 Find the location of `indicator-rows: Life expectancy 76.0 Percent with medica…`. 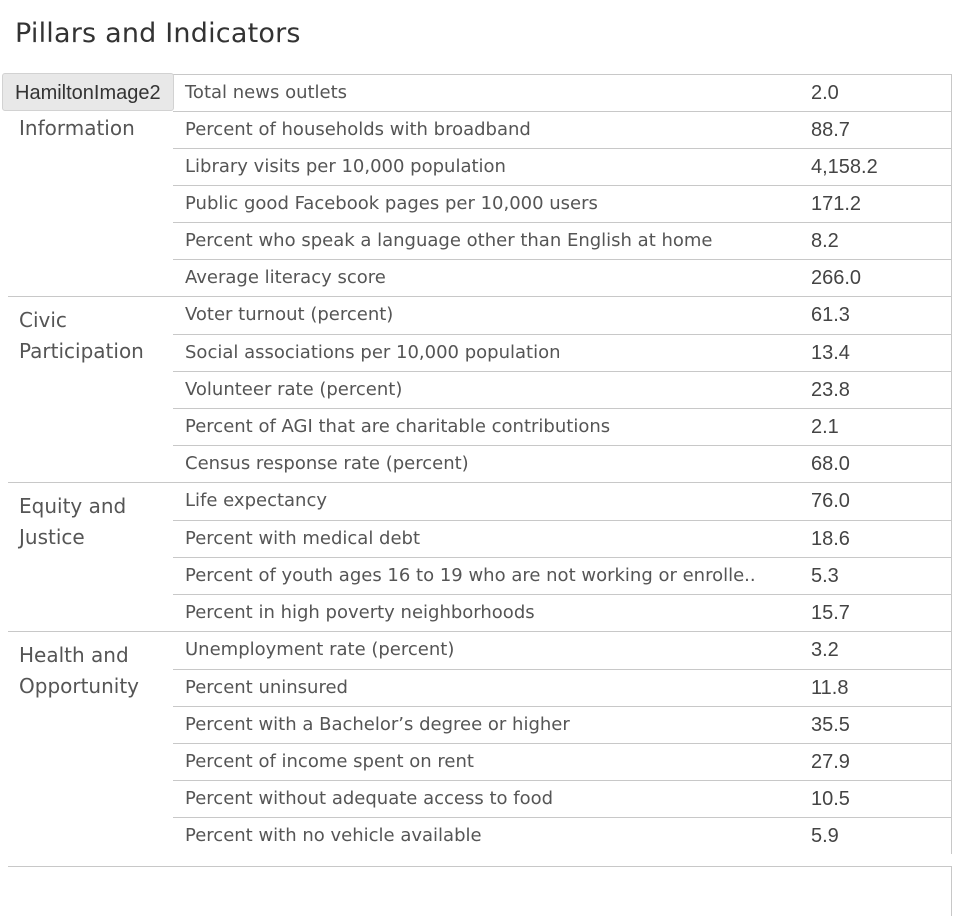

indicator-rows: Life expectancy 76.0 Percent with medica… is located at coordinates (562, 557).